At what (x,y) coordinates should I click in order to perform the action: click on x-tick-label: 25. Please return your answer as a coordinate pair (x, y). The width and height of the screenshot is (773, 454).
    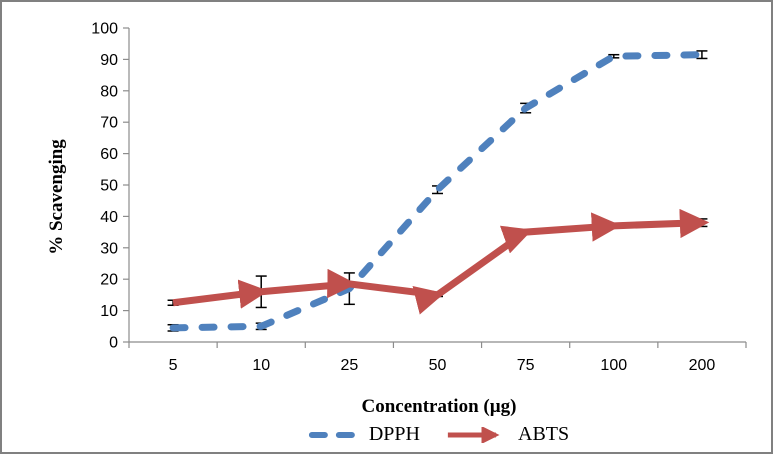
    Looking at the image, I should click on (349, 365).